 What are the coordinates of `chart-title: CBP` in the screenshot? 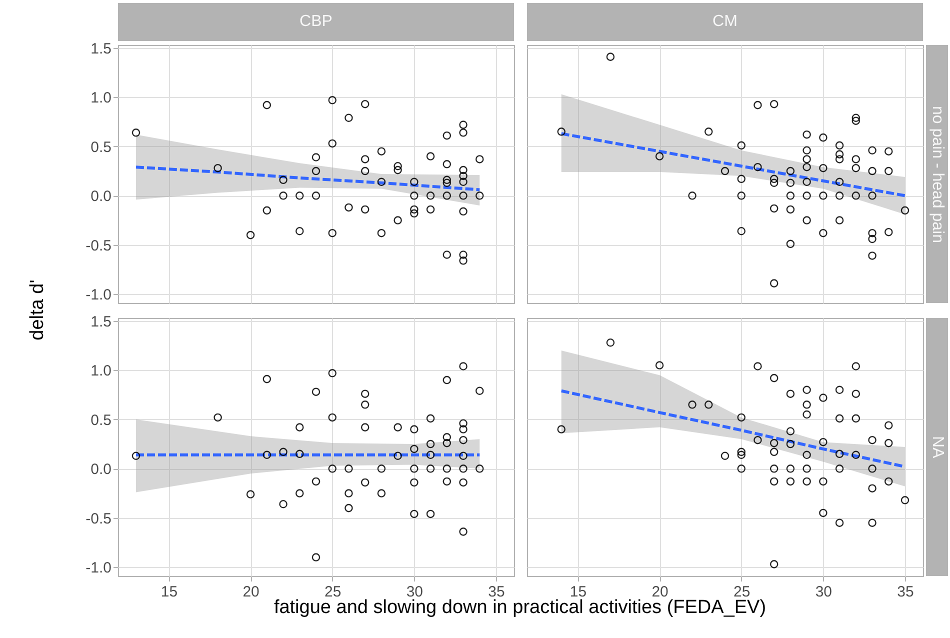 It's located at (316, 22).